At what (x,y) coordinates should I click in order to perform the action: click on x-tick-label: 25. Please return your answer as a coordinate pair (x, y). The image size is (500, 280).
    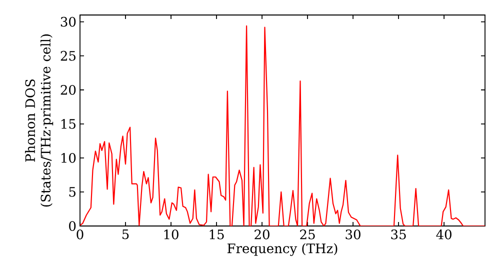
    Looking at the image, I should click on (307, 235).